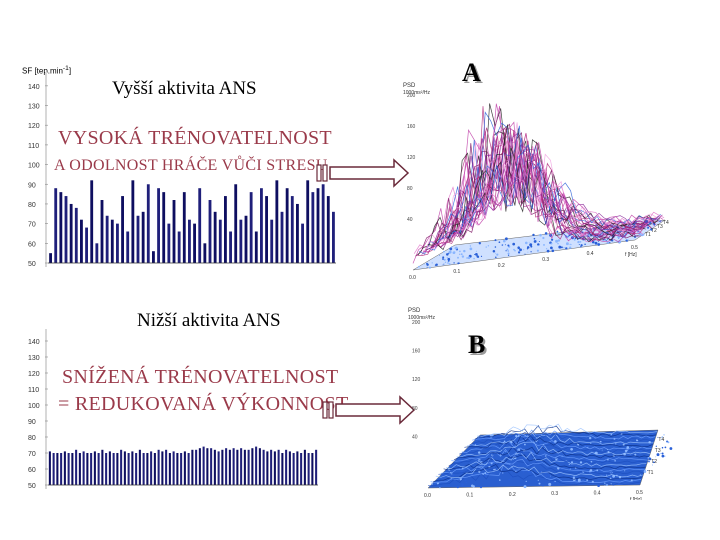  What do you see at coordinates (32, 185) in the screenshot?
I see `y-tick-label: 90` at bounding box center [32, 185].